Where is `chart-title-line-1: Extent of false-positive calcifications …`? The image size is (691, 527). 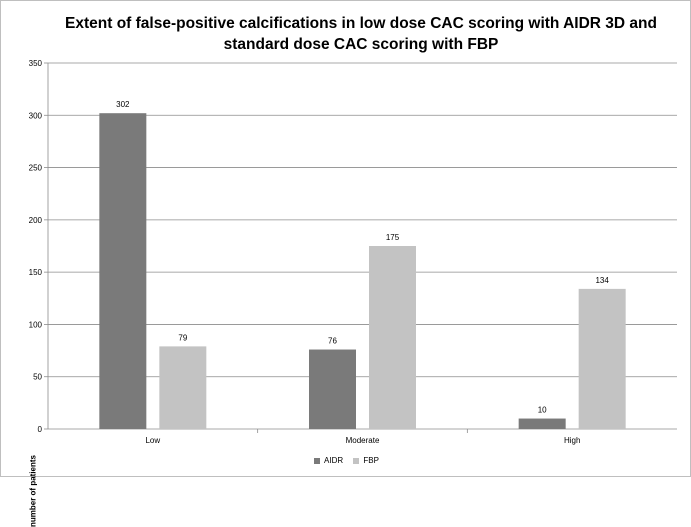
chart-title-line-1: Extent of false-positive calcifications … is located at coordinates (361, 23).